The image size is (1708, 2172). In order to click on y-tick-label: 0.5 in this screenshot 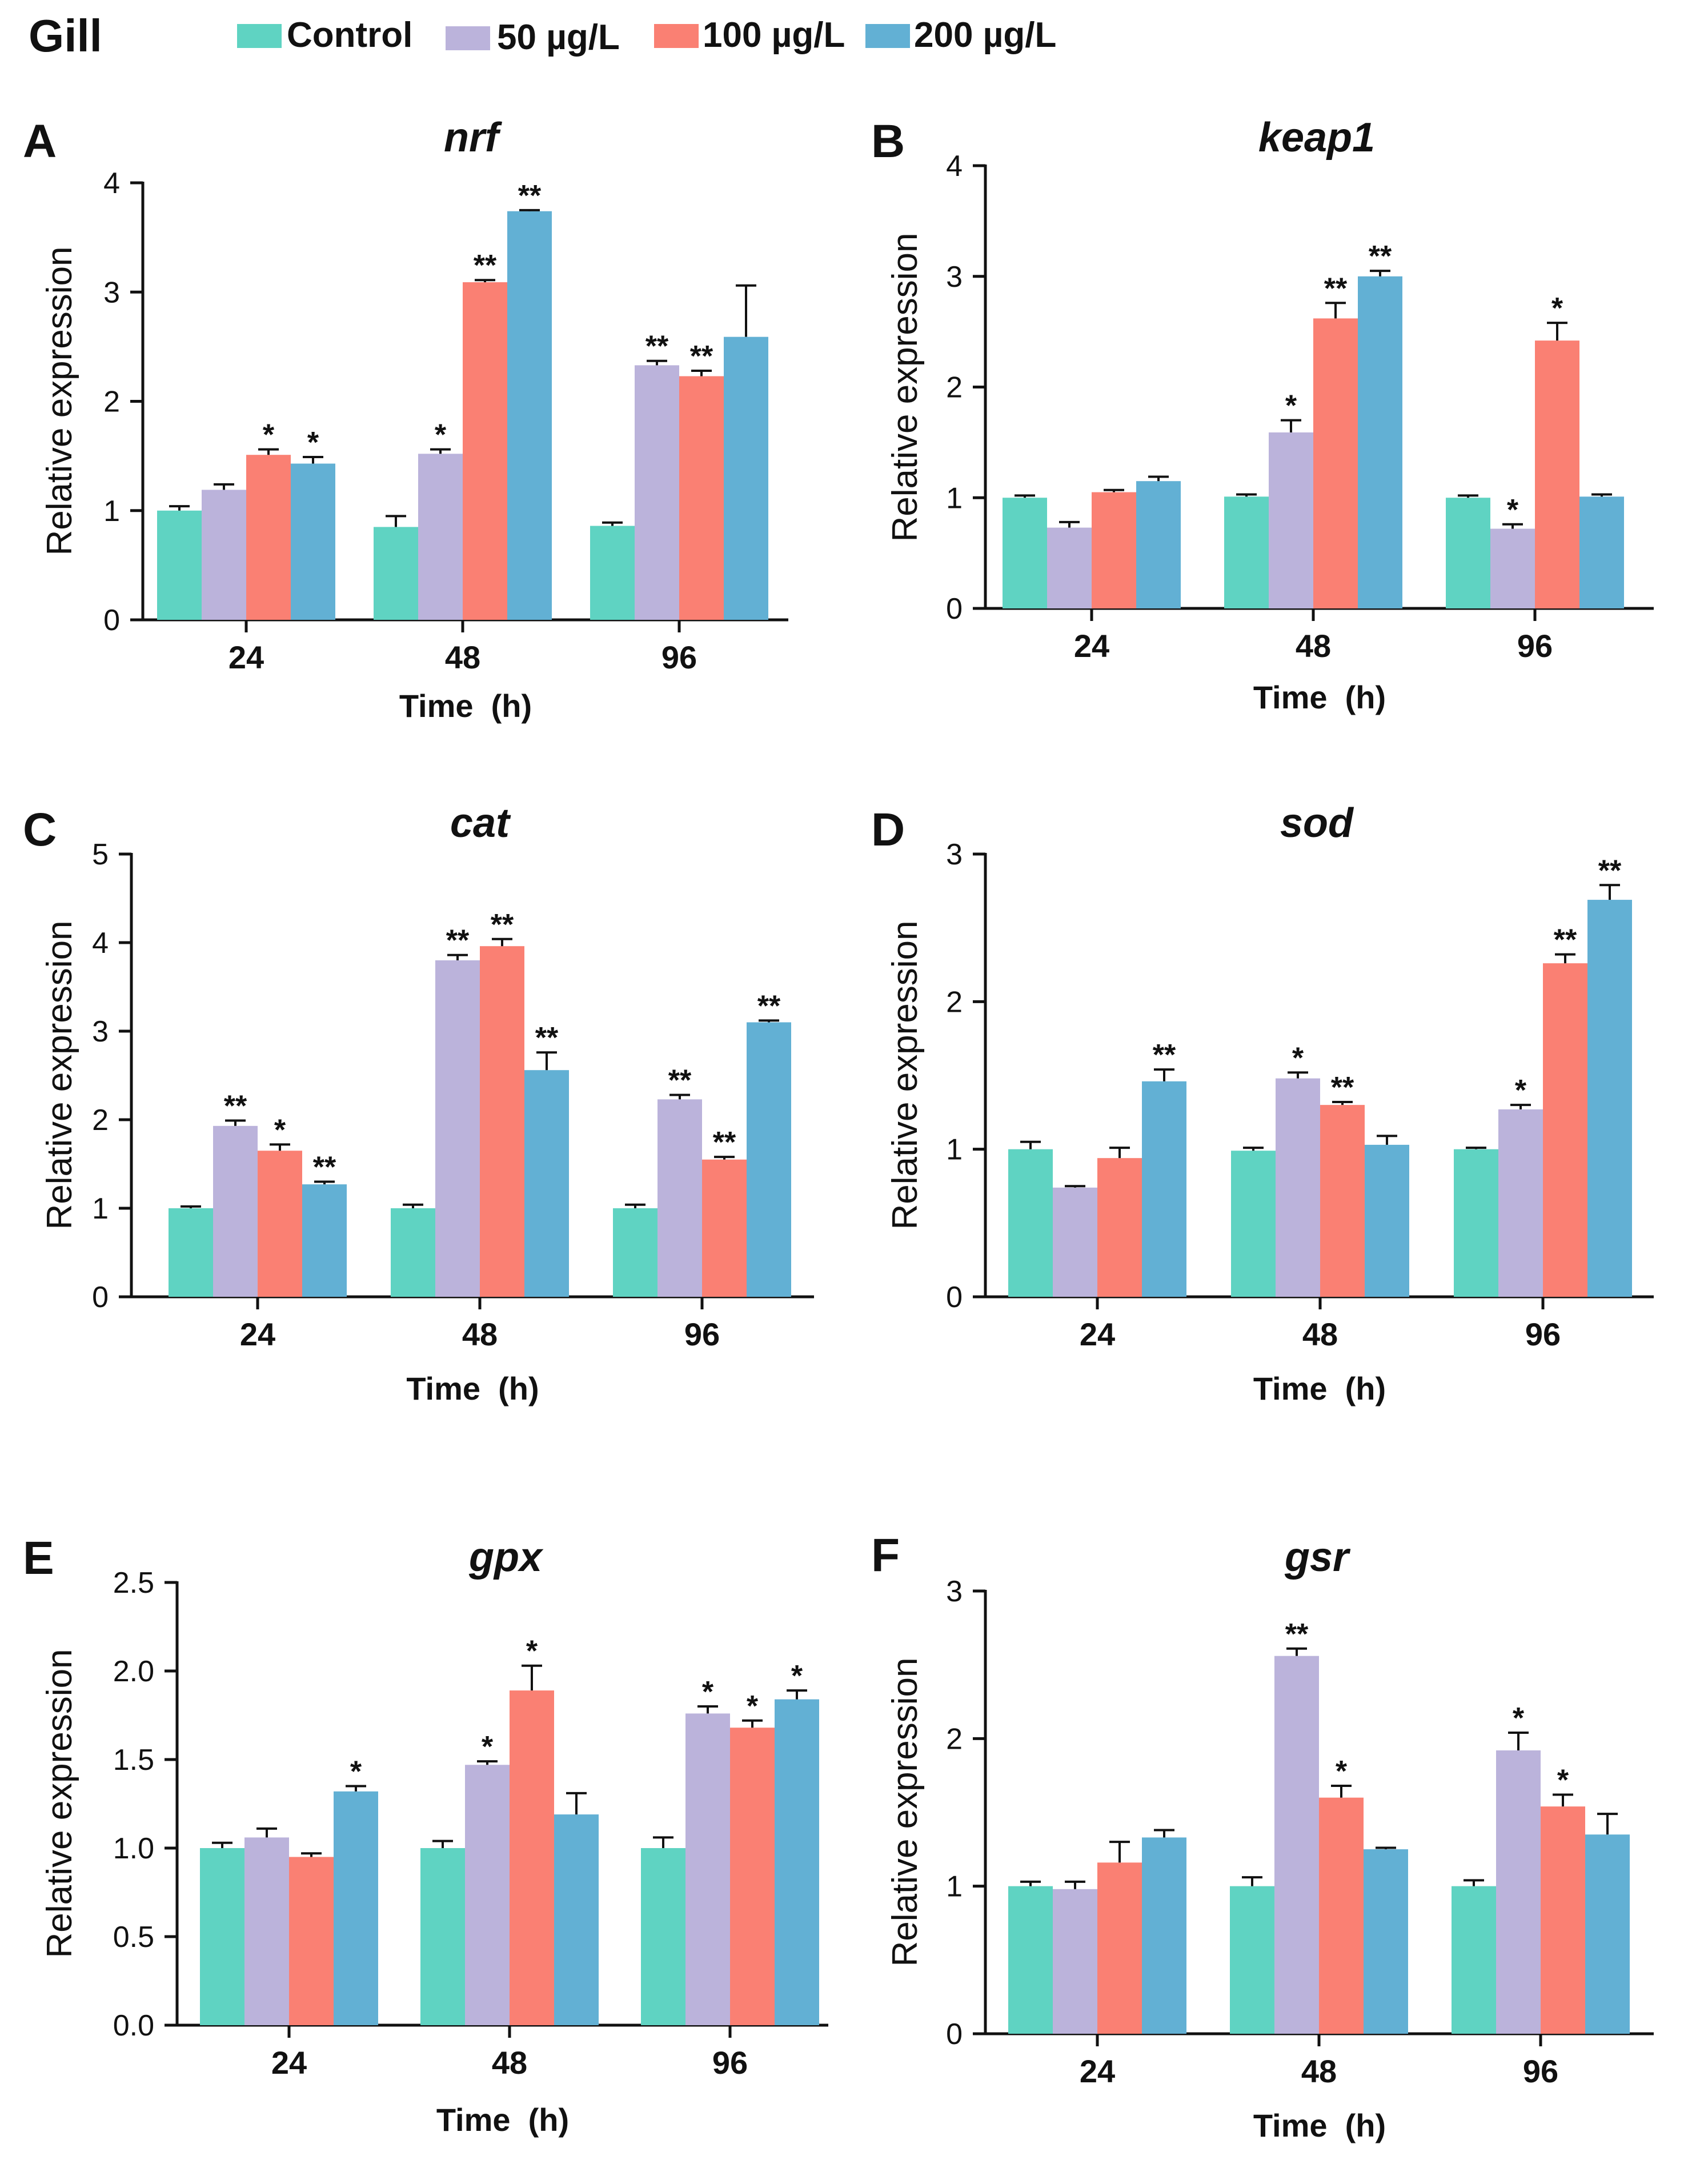, I will do `click(134, 1938)`.